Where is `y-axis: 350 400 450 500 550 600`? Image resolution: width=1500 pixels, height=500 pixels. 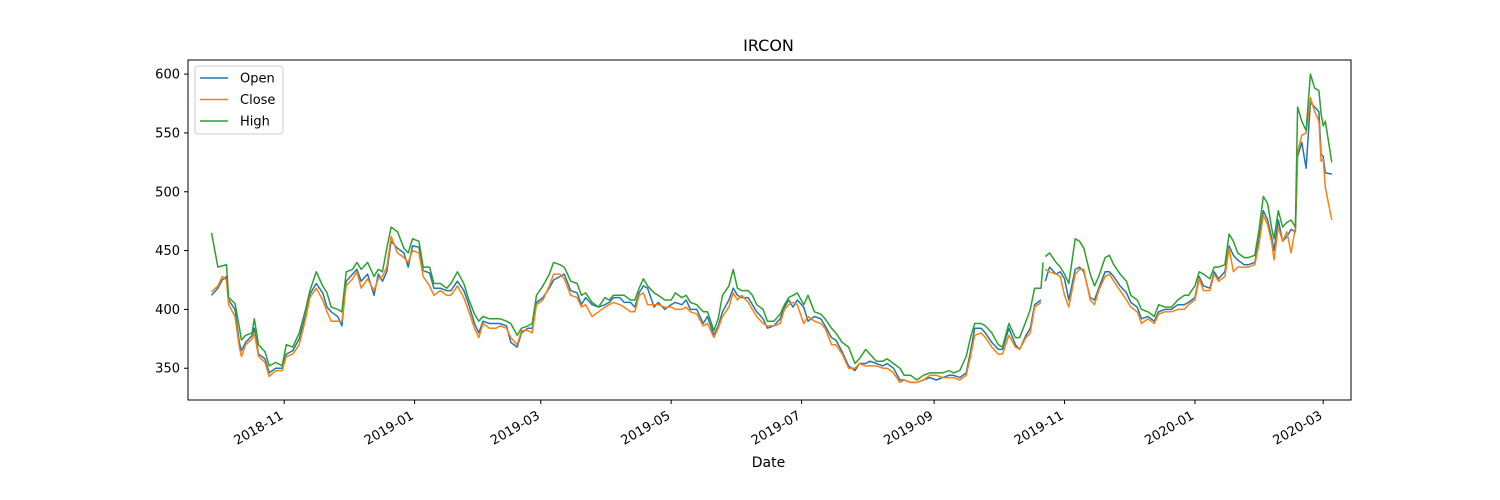
y-axis: 350 400 450 500 550 600 is located at coordinates (171, 222).